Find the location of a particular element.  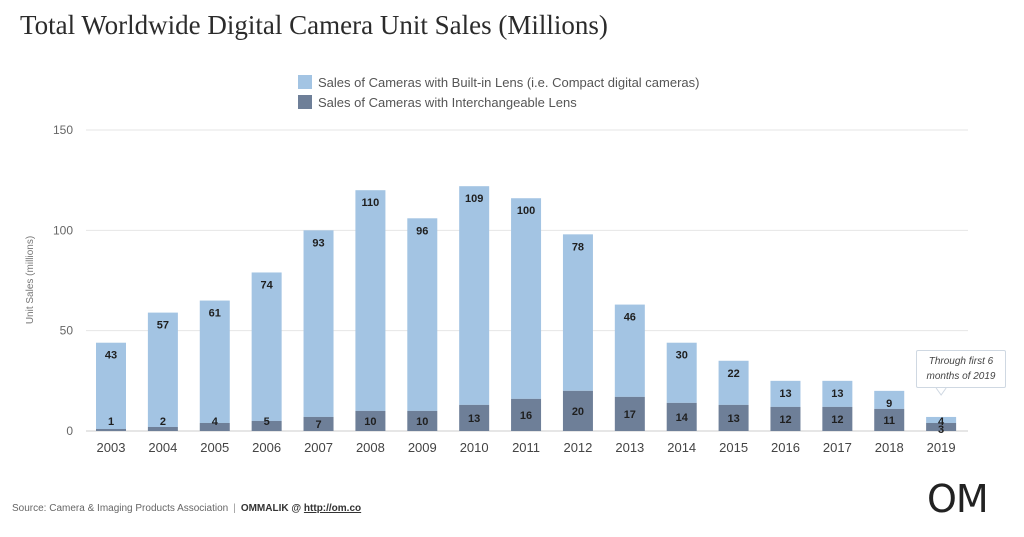

om-logo: OM is located at coordinates (958, 499).